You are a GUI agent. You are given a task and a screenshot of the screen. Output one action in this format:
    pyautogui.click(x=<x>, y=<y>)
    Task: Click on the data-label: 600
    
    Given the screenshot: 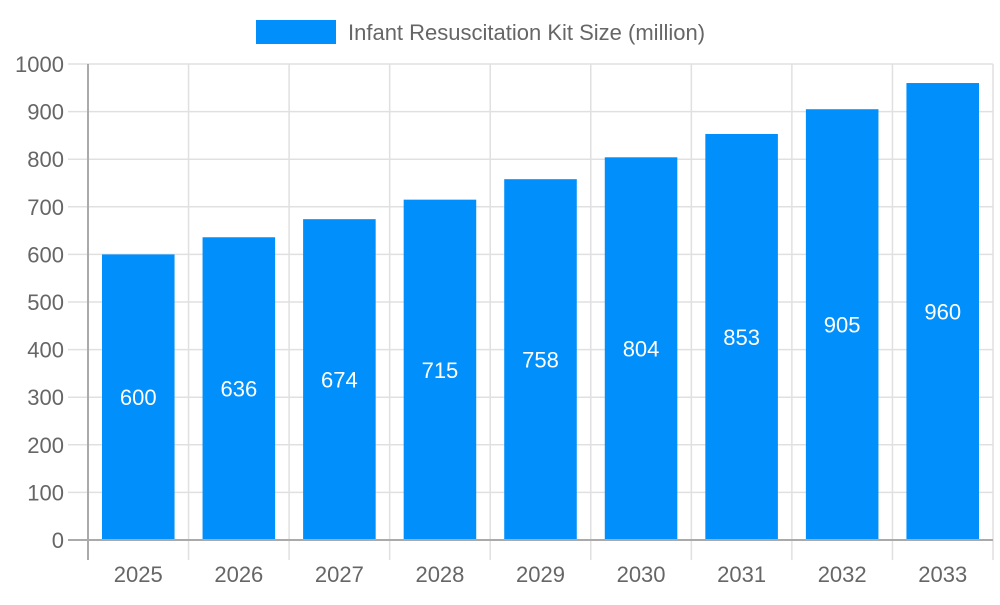 What is the action you would take?
    pyautogui.click(x=138, y=397)
    